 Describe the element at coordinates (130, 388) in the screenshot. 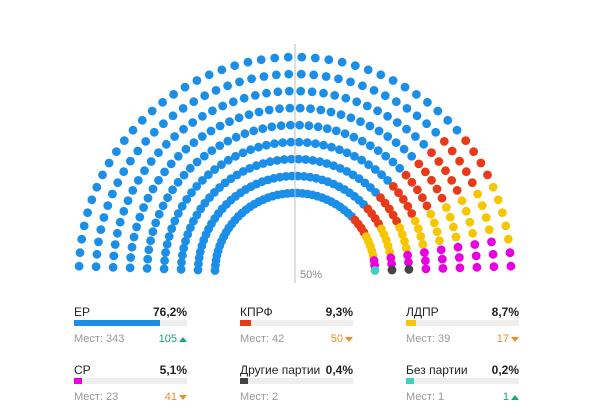

I see `party-card-sr: СР 5,1% Мест: 23 41` at that location.